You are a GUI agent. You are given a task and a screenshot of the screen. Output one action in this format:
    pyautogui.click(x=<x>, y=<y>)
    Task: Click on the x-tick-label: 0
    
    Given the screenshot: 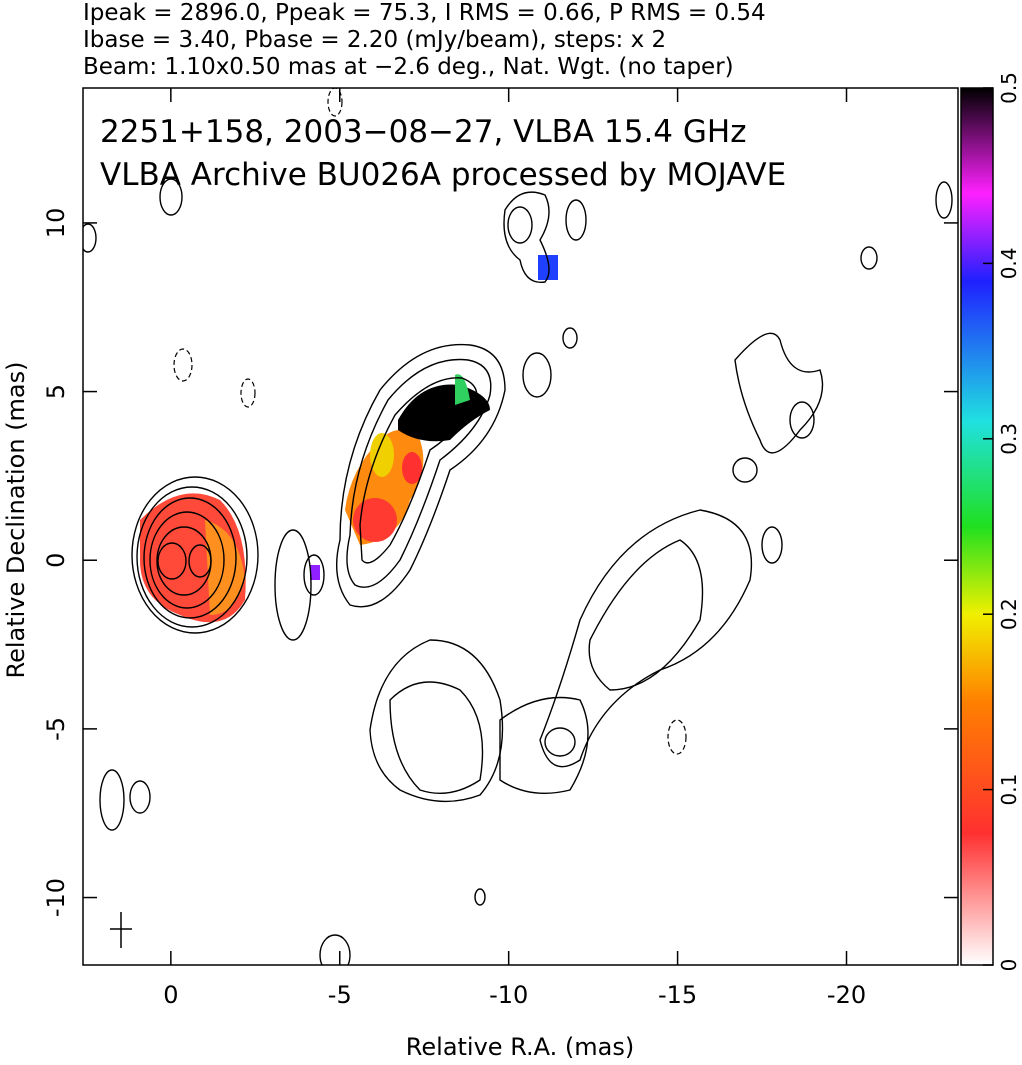 What is the action you would take?
    pyautogui.click(x=170, y=995)
    